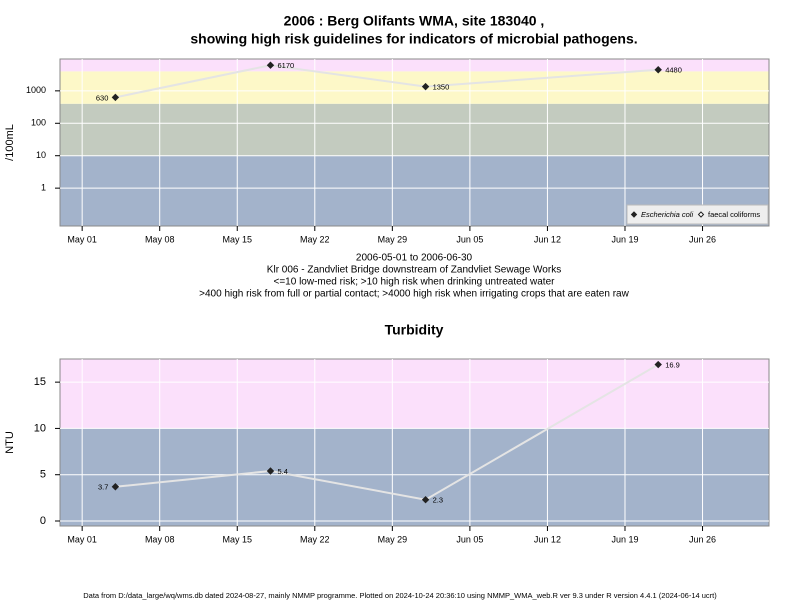 The width and height of the screenshot is (800, 600). I want to click on legend-label: faecal coliforms, so click(734, 214).